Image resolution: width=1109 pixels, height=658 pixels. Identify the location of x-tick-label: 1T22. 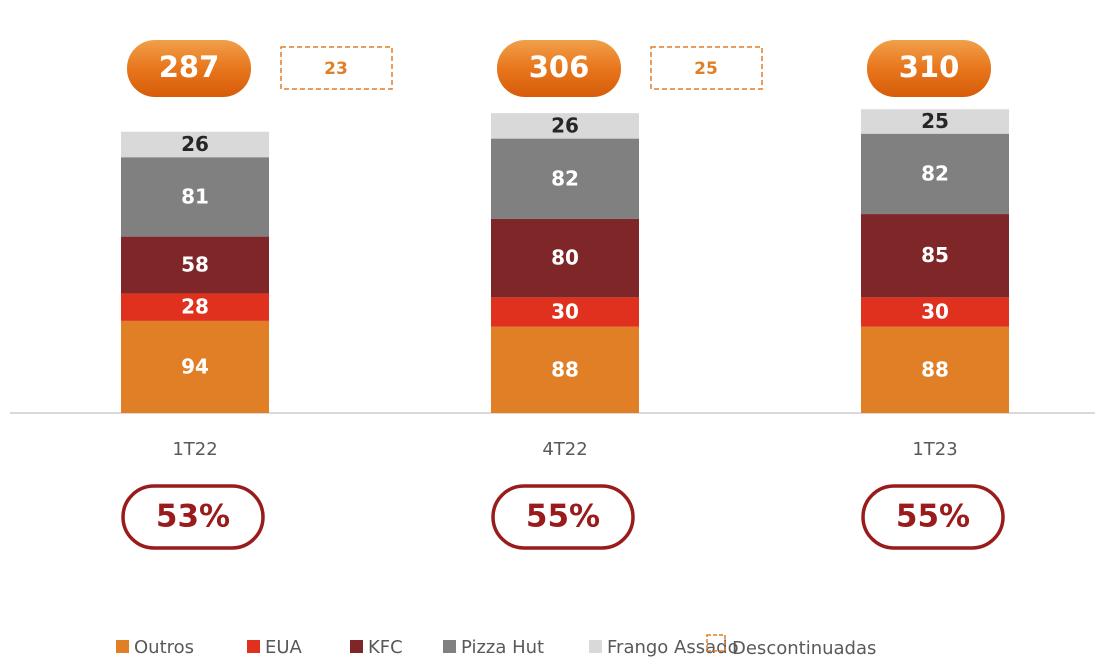
(194, 449).